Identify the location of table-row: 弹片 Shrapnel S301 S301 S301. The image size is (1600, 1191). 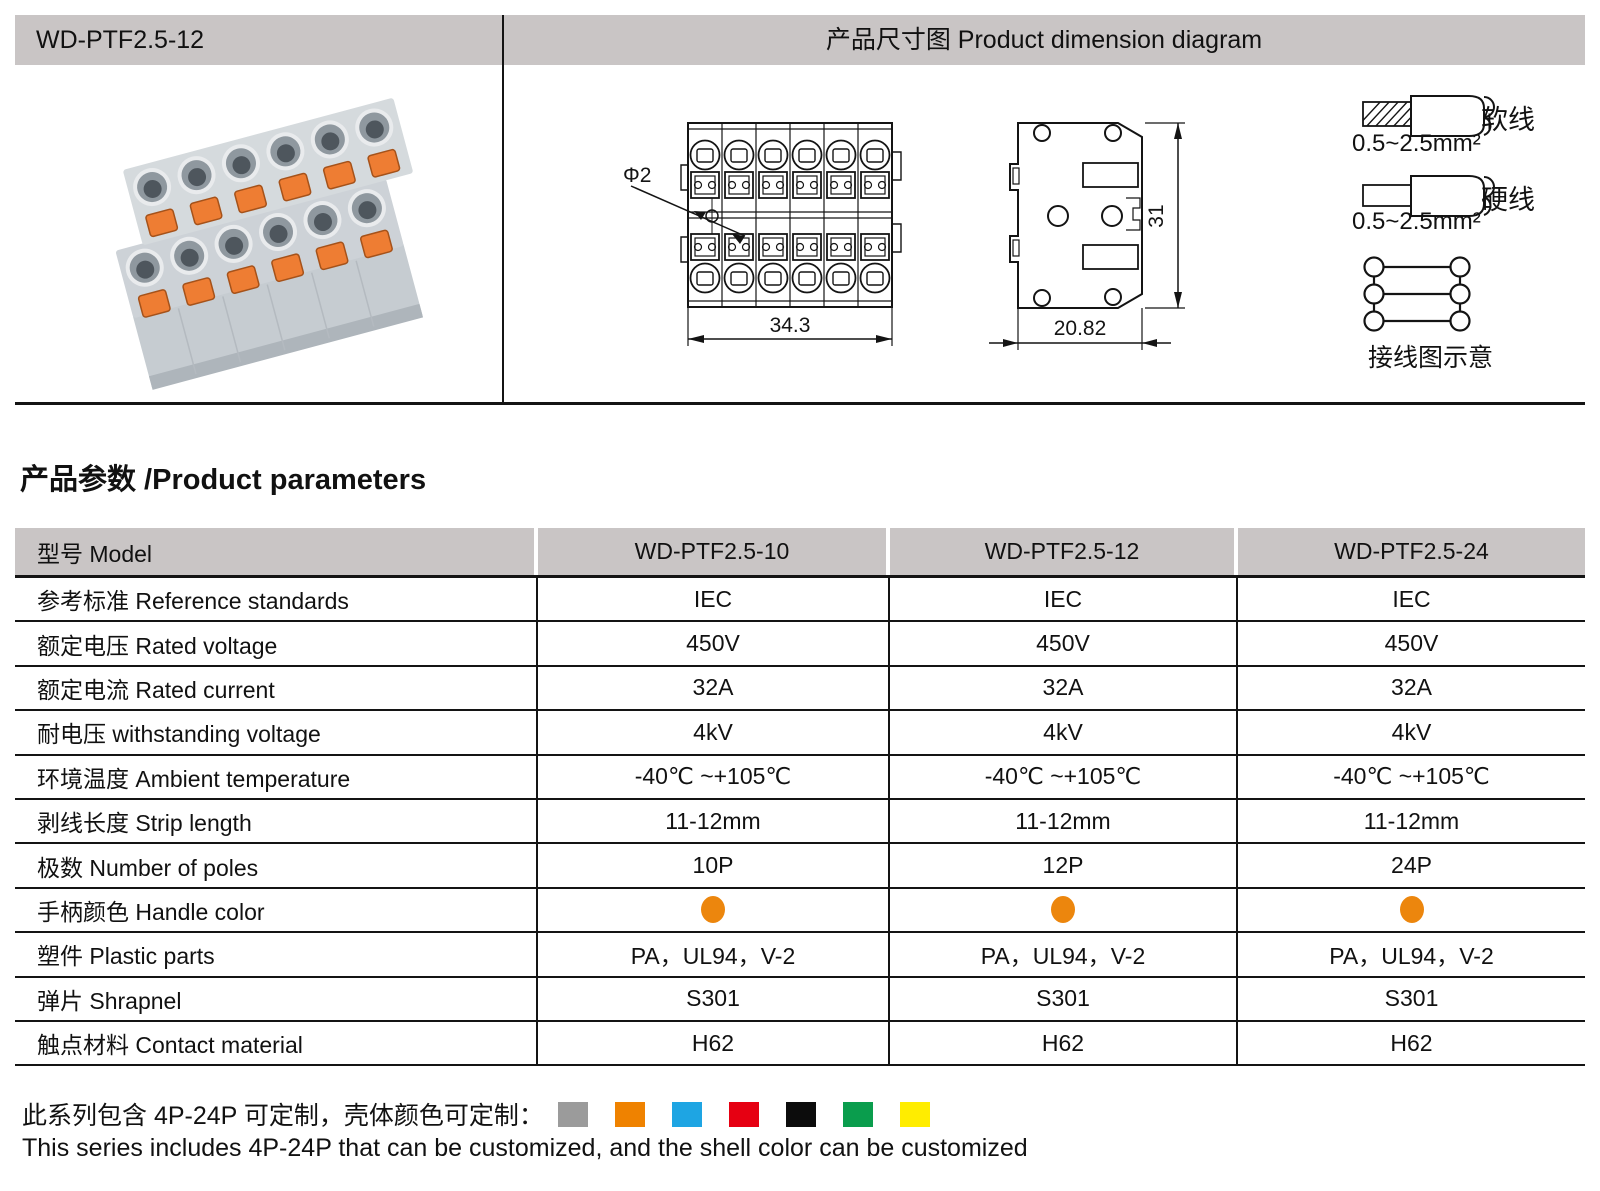
(800, 999).